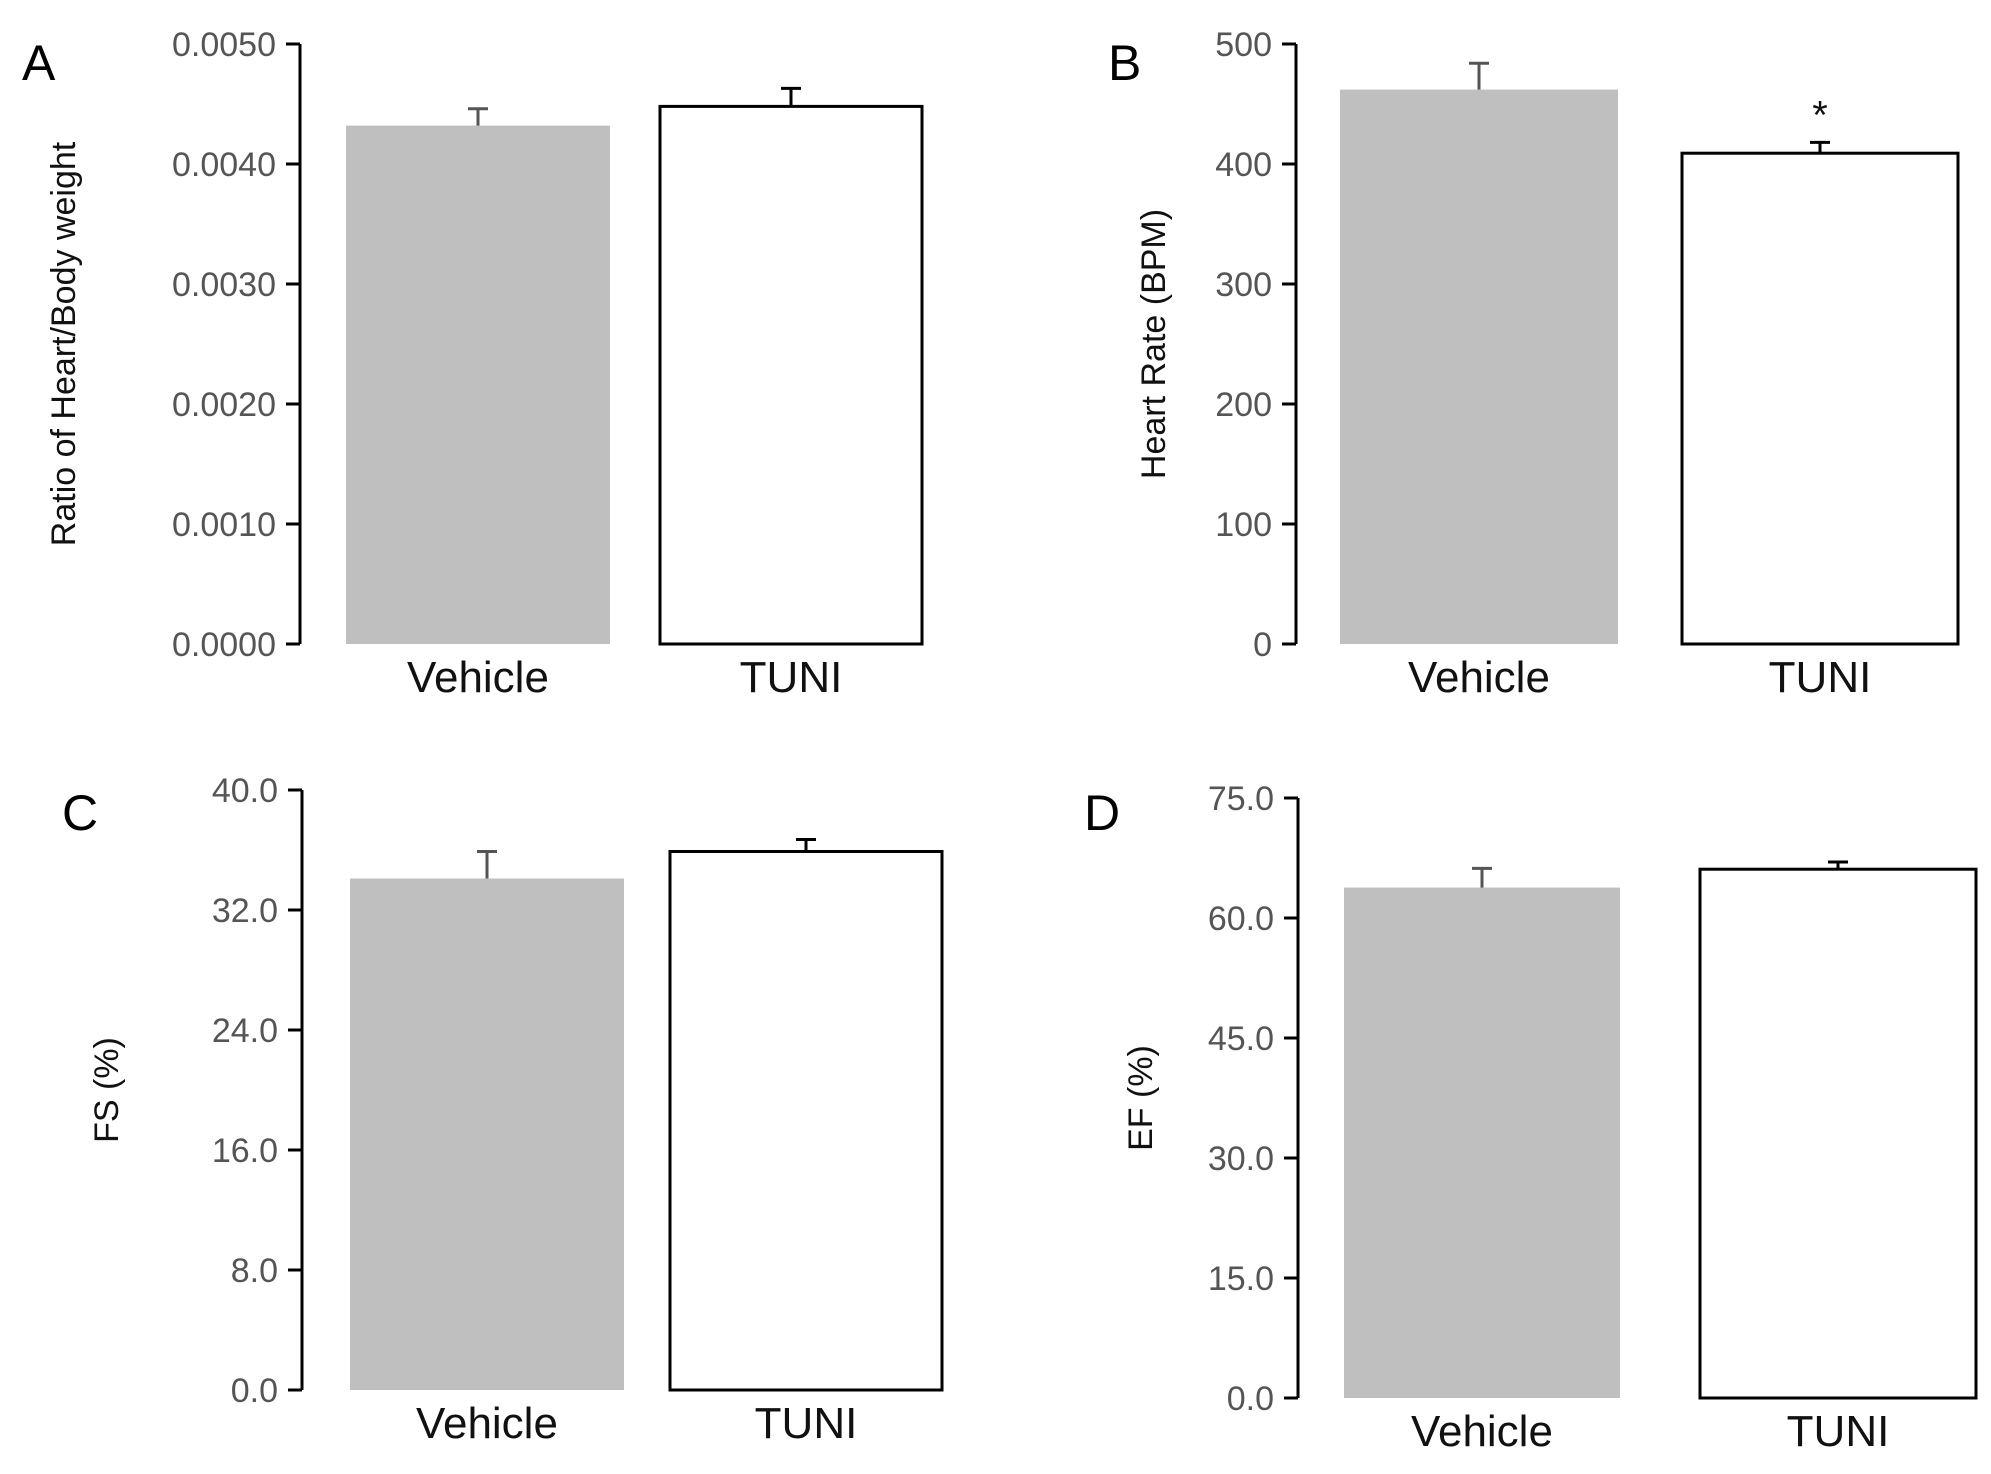 The width and height of the screenshot is (1991, 1474). I want to click on y-tick-label: 0.0040, so click(224, 165).